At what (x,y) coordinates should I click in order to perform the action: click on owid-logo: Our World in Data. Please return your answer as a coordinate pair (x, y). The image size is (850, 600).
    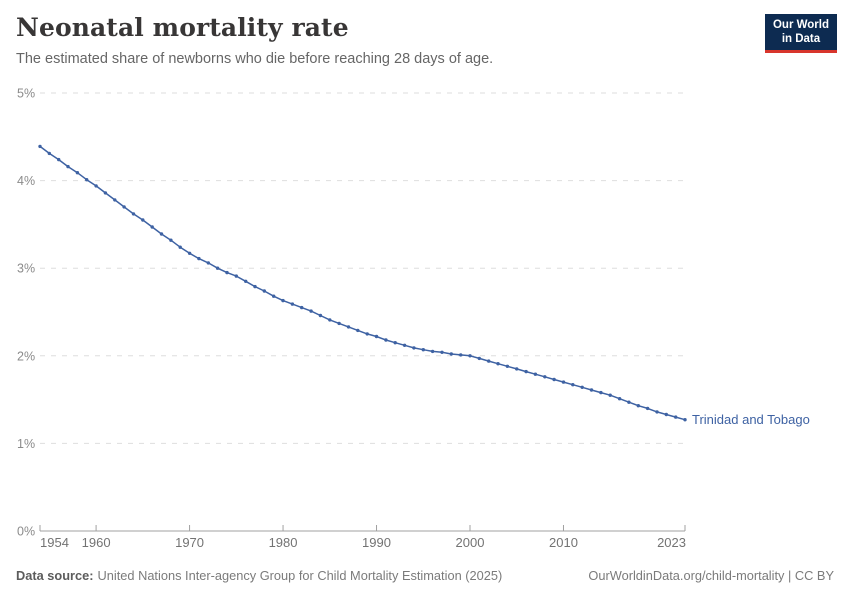
    Looking at the image, I should click on (800, 33).